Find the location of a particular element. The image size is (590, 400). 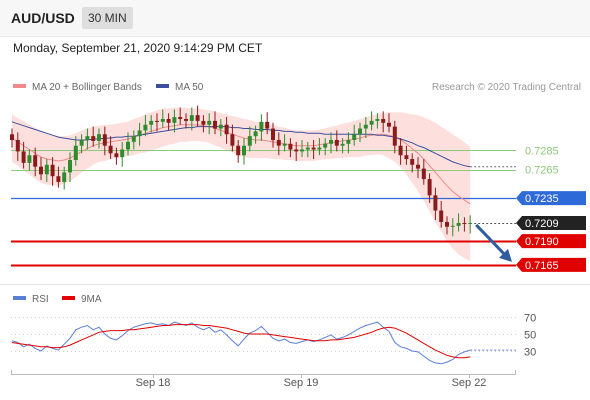

ma50-legend-swatch is located at coordinates (162, 86).